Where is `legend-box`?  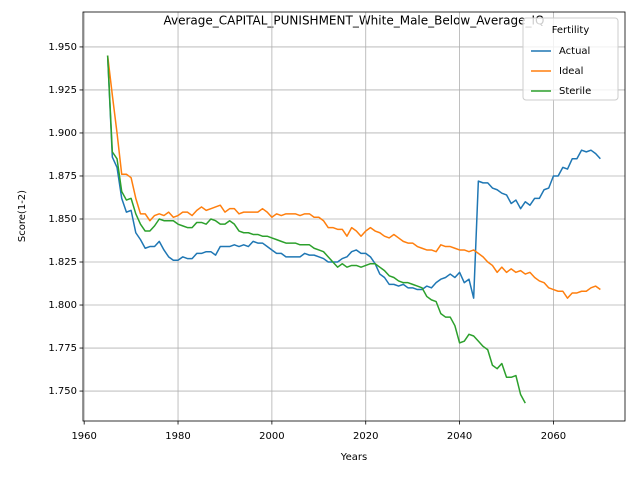 legend-box is located at coordinates (570, 59).